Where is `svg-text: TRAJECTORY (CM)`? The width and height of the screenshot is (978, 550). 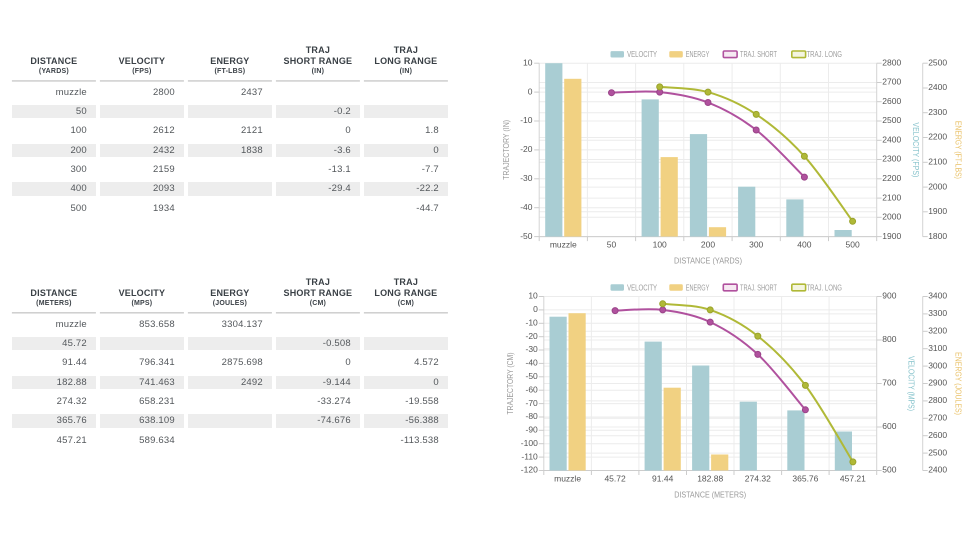
svg-text: TRAJECTORY (CM) is located at coordinates (510, 383).